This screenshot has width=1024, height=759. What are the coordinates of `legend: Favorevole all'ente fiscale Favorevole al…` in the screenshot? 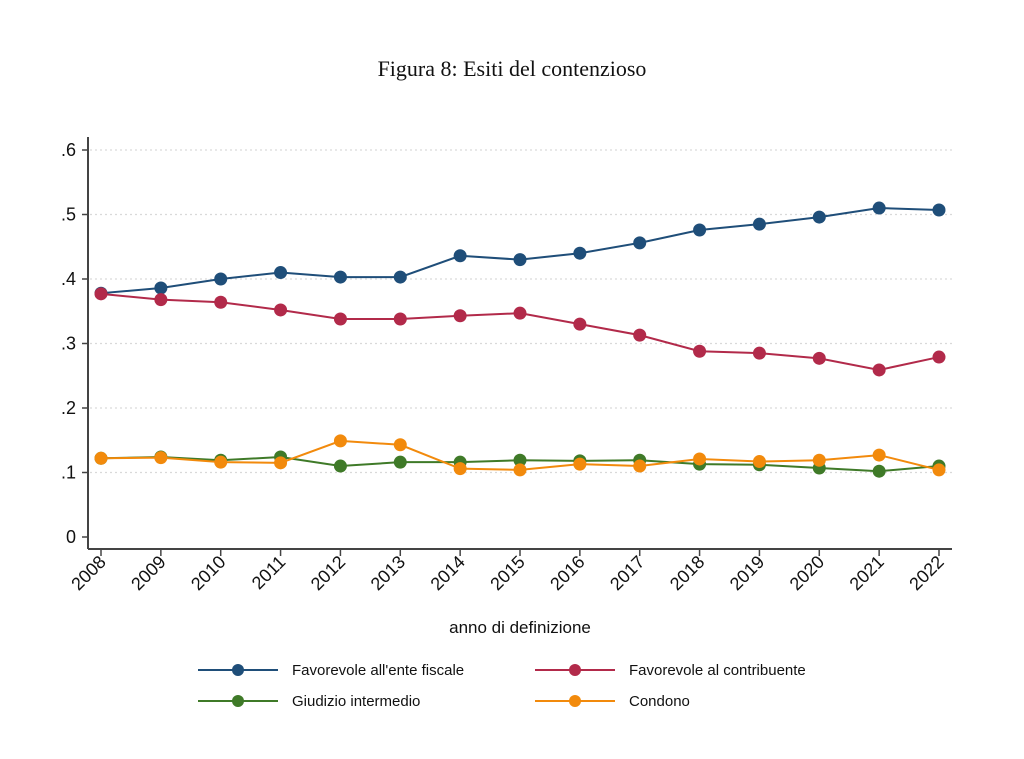 It's located at (502, 686).